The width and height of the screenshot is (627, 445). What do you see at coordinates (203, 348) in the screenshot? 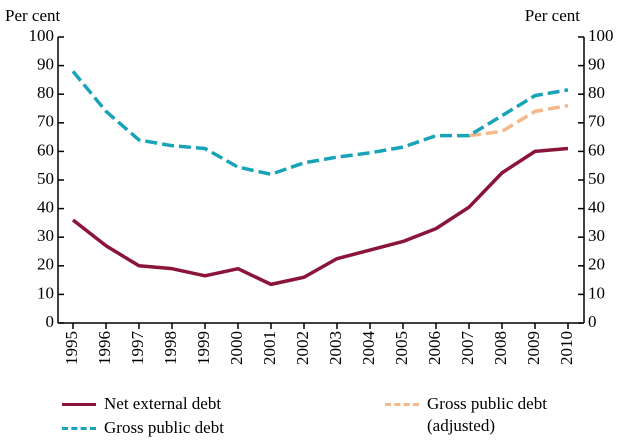
I see `x-tick-label: 1999` at bounding box center [203, 348].